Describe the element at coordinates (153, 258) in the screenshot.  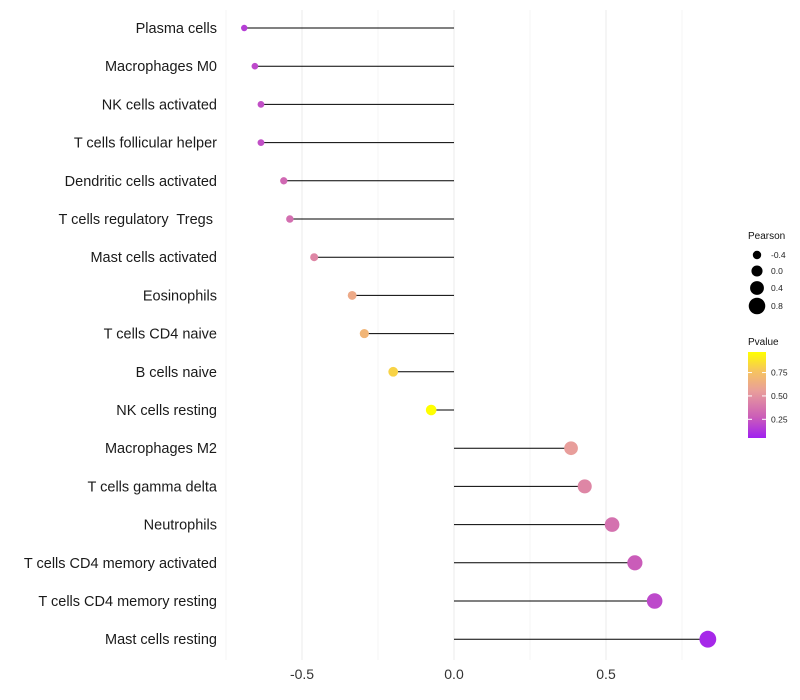
I see `category-label: Mast cells activated` at that location.